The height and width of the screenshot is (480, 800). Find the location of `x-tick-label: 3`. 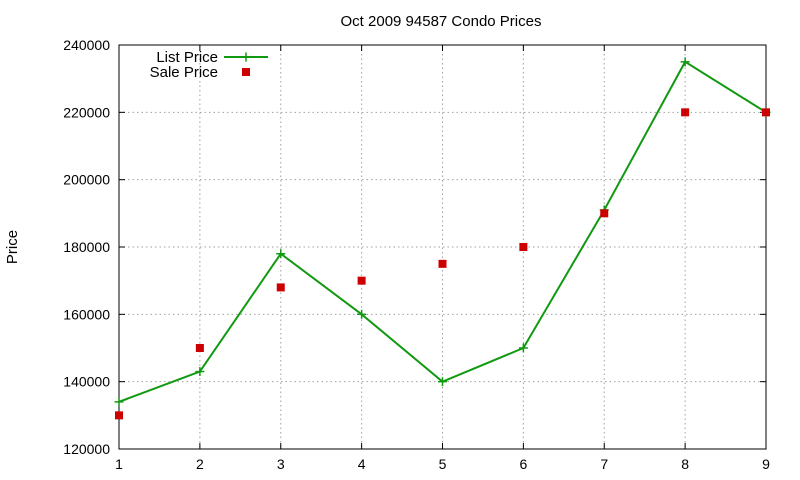

x-tick-label: 3 is located at coordinates (281, 464).